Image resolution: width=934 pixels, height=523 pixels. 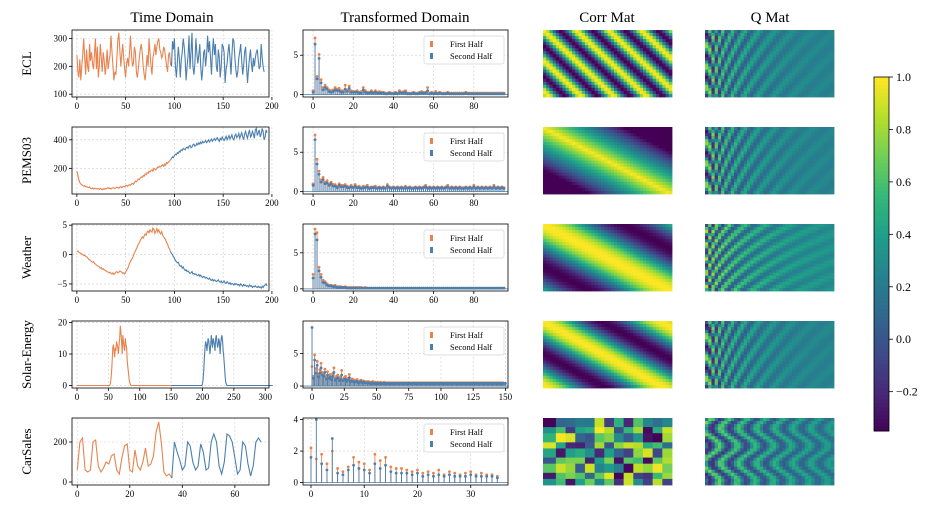 I want to click on ecl-series-second-half, so click(x=217, y=58).